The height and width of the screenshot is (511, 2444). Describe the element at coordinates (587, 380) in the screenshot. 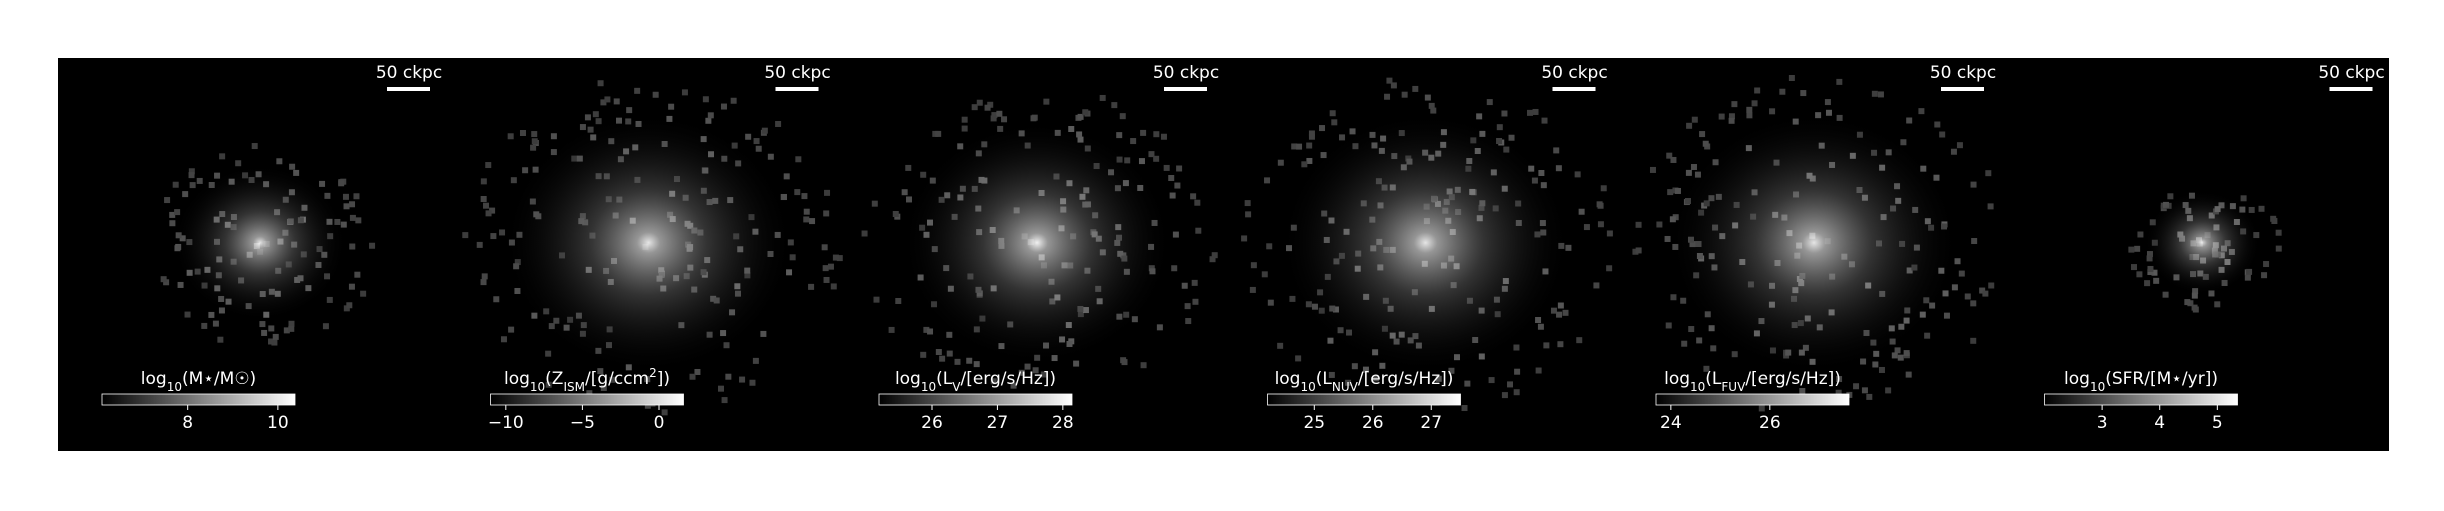

I see `colorbar-label: log10(ZISM/[g/ccm2])` at that location.